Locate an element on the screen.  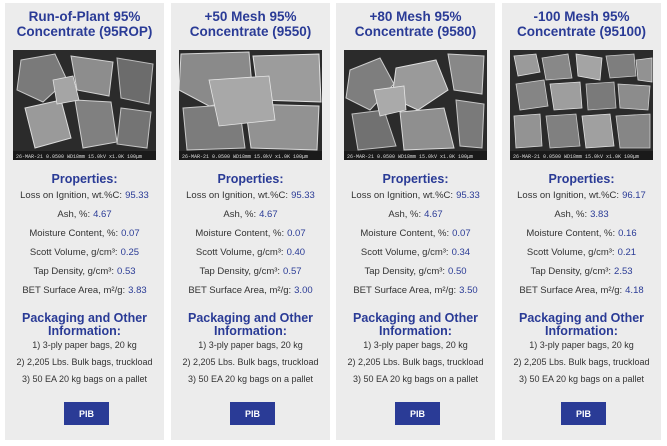
product-title-line2: Concentrate (9580) is located at coordinates (415, 31).